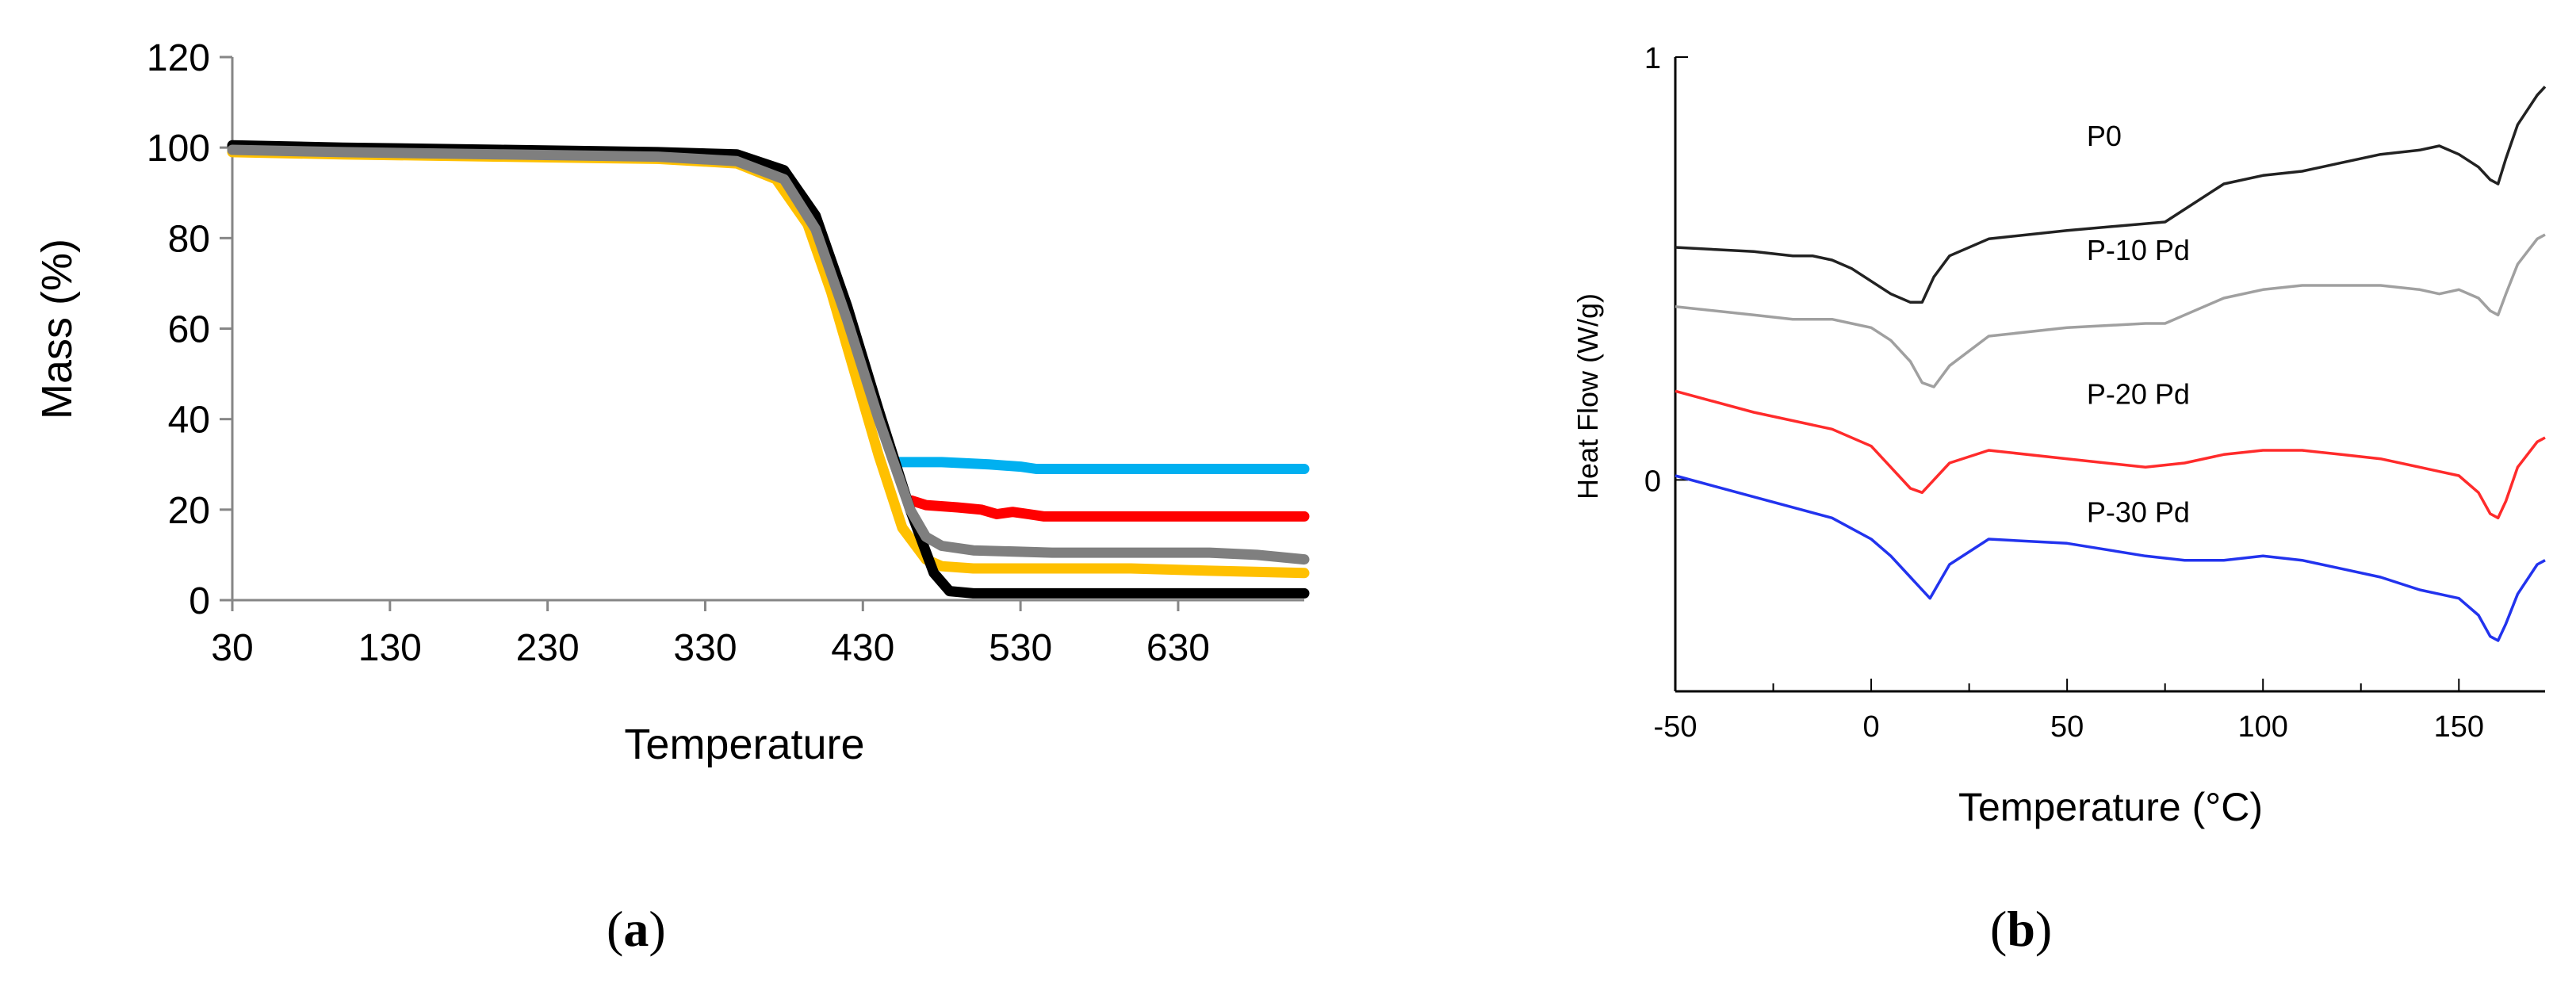 This screenshot has height=991, width=2576. I want to click on x-axis-title: Temperature, so click(744, 744).